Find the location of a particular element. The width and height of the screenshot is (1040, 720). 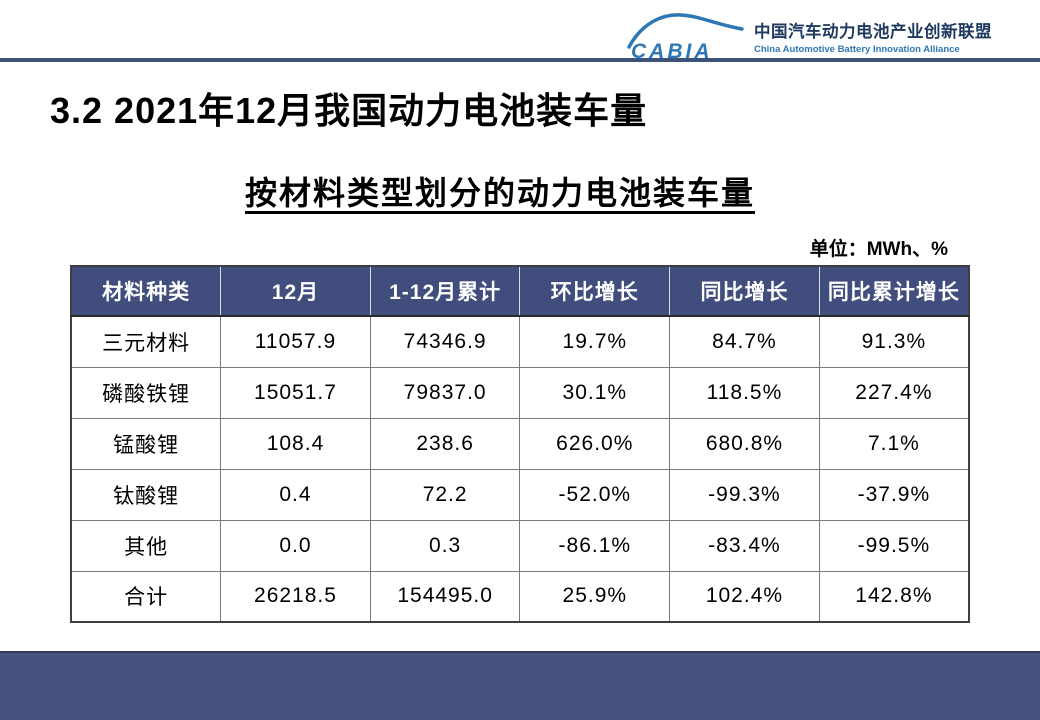

value-cell: 11057.9 is located at coordinates (295, 341).